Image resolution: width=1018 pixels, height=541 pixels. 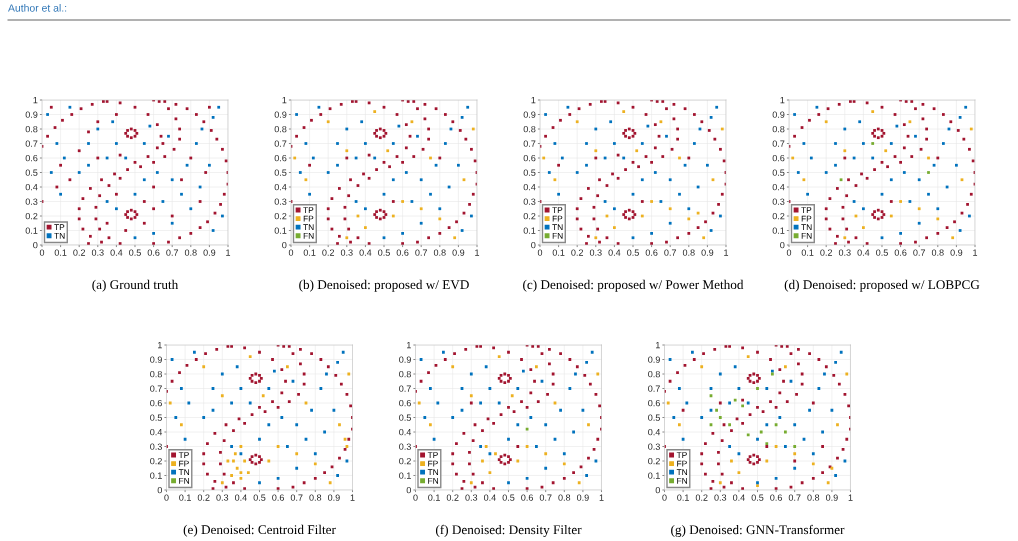 What do you see at coordinates (682, 480) in the screenshot?
I see `legend-label: FN` at bounding box center [682, 480].